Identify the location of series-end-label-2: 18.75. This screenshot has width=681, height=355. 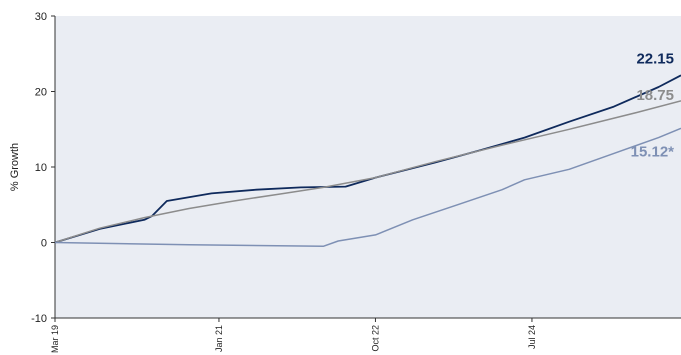
(655, 95).